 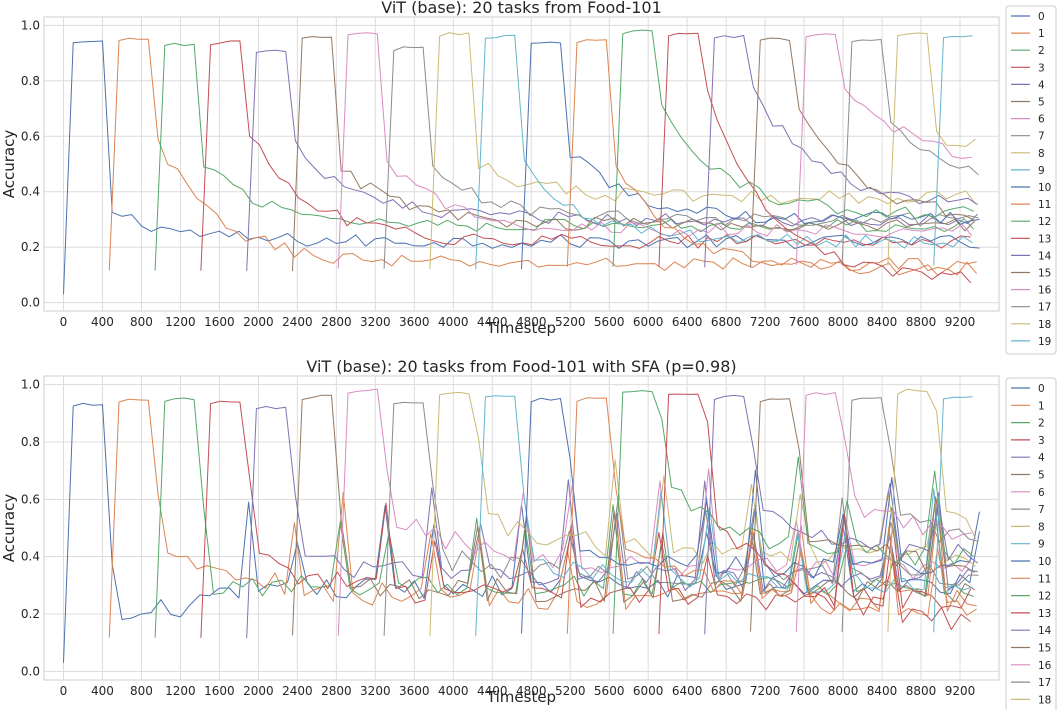 What do you see at coordinates (30, 81) in the screenshot?
I see `y-tick-label: 0.8` at bounding box center [30, 81].